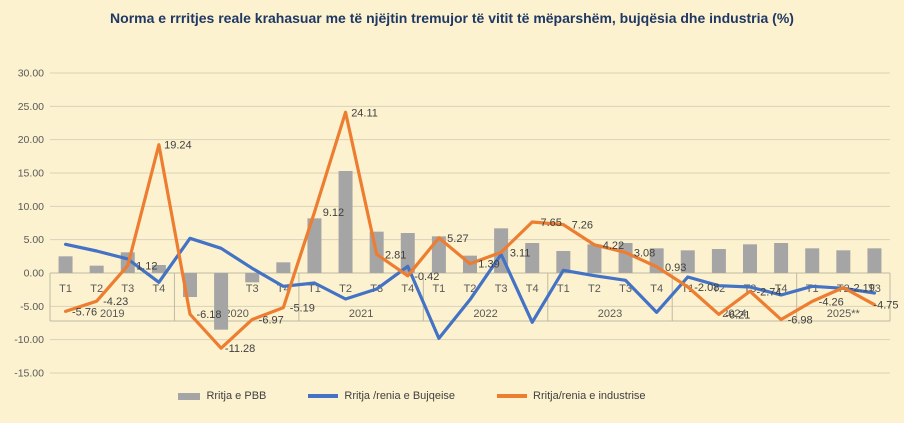 This screenshot has height=423, width=904. I want to click on industry-data-label: -5.19, so click(302, 309).